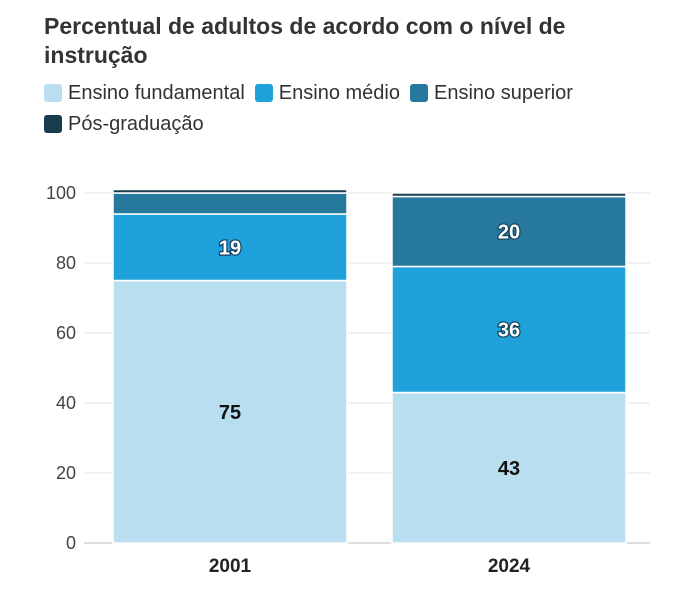  Describe the element at coordinates (53, 93) in the screenshot. I see `legend-swatch-ensino-fundamental` at that location.